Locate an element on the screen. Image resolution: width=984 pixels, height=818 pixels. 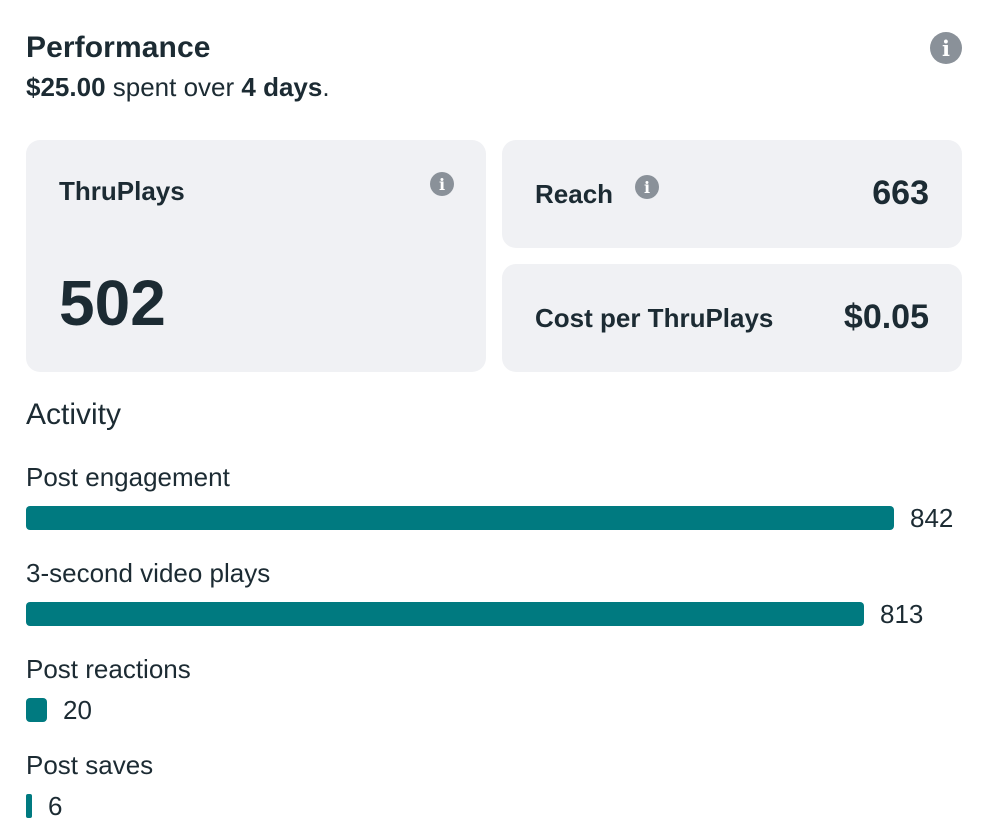
metric-label: Post saves is located at coordinates (90, 765).